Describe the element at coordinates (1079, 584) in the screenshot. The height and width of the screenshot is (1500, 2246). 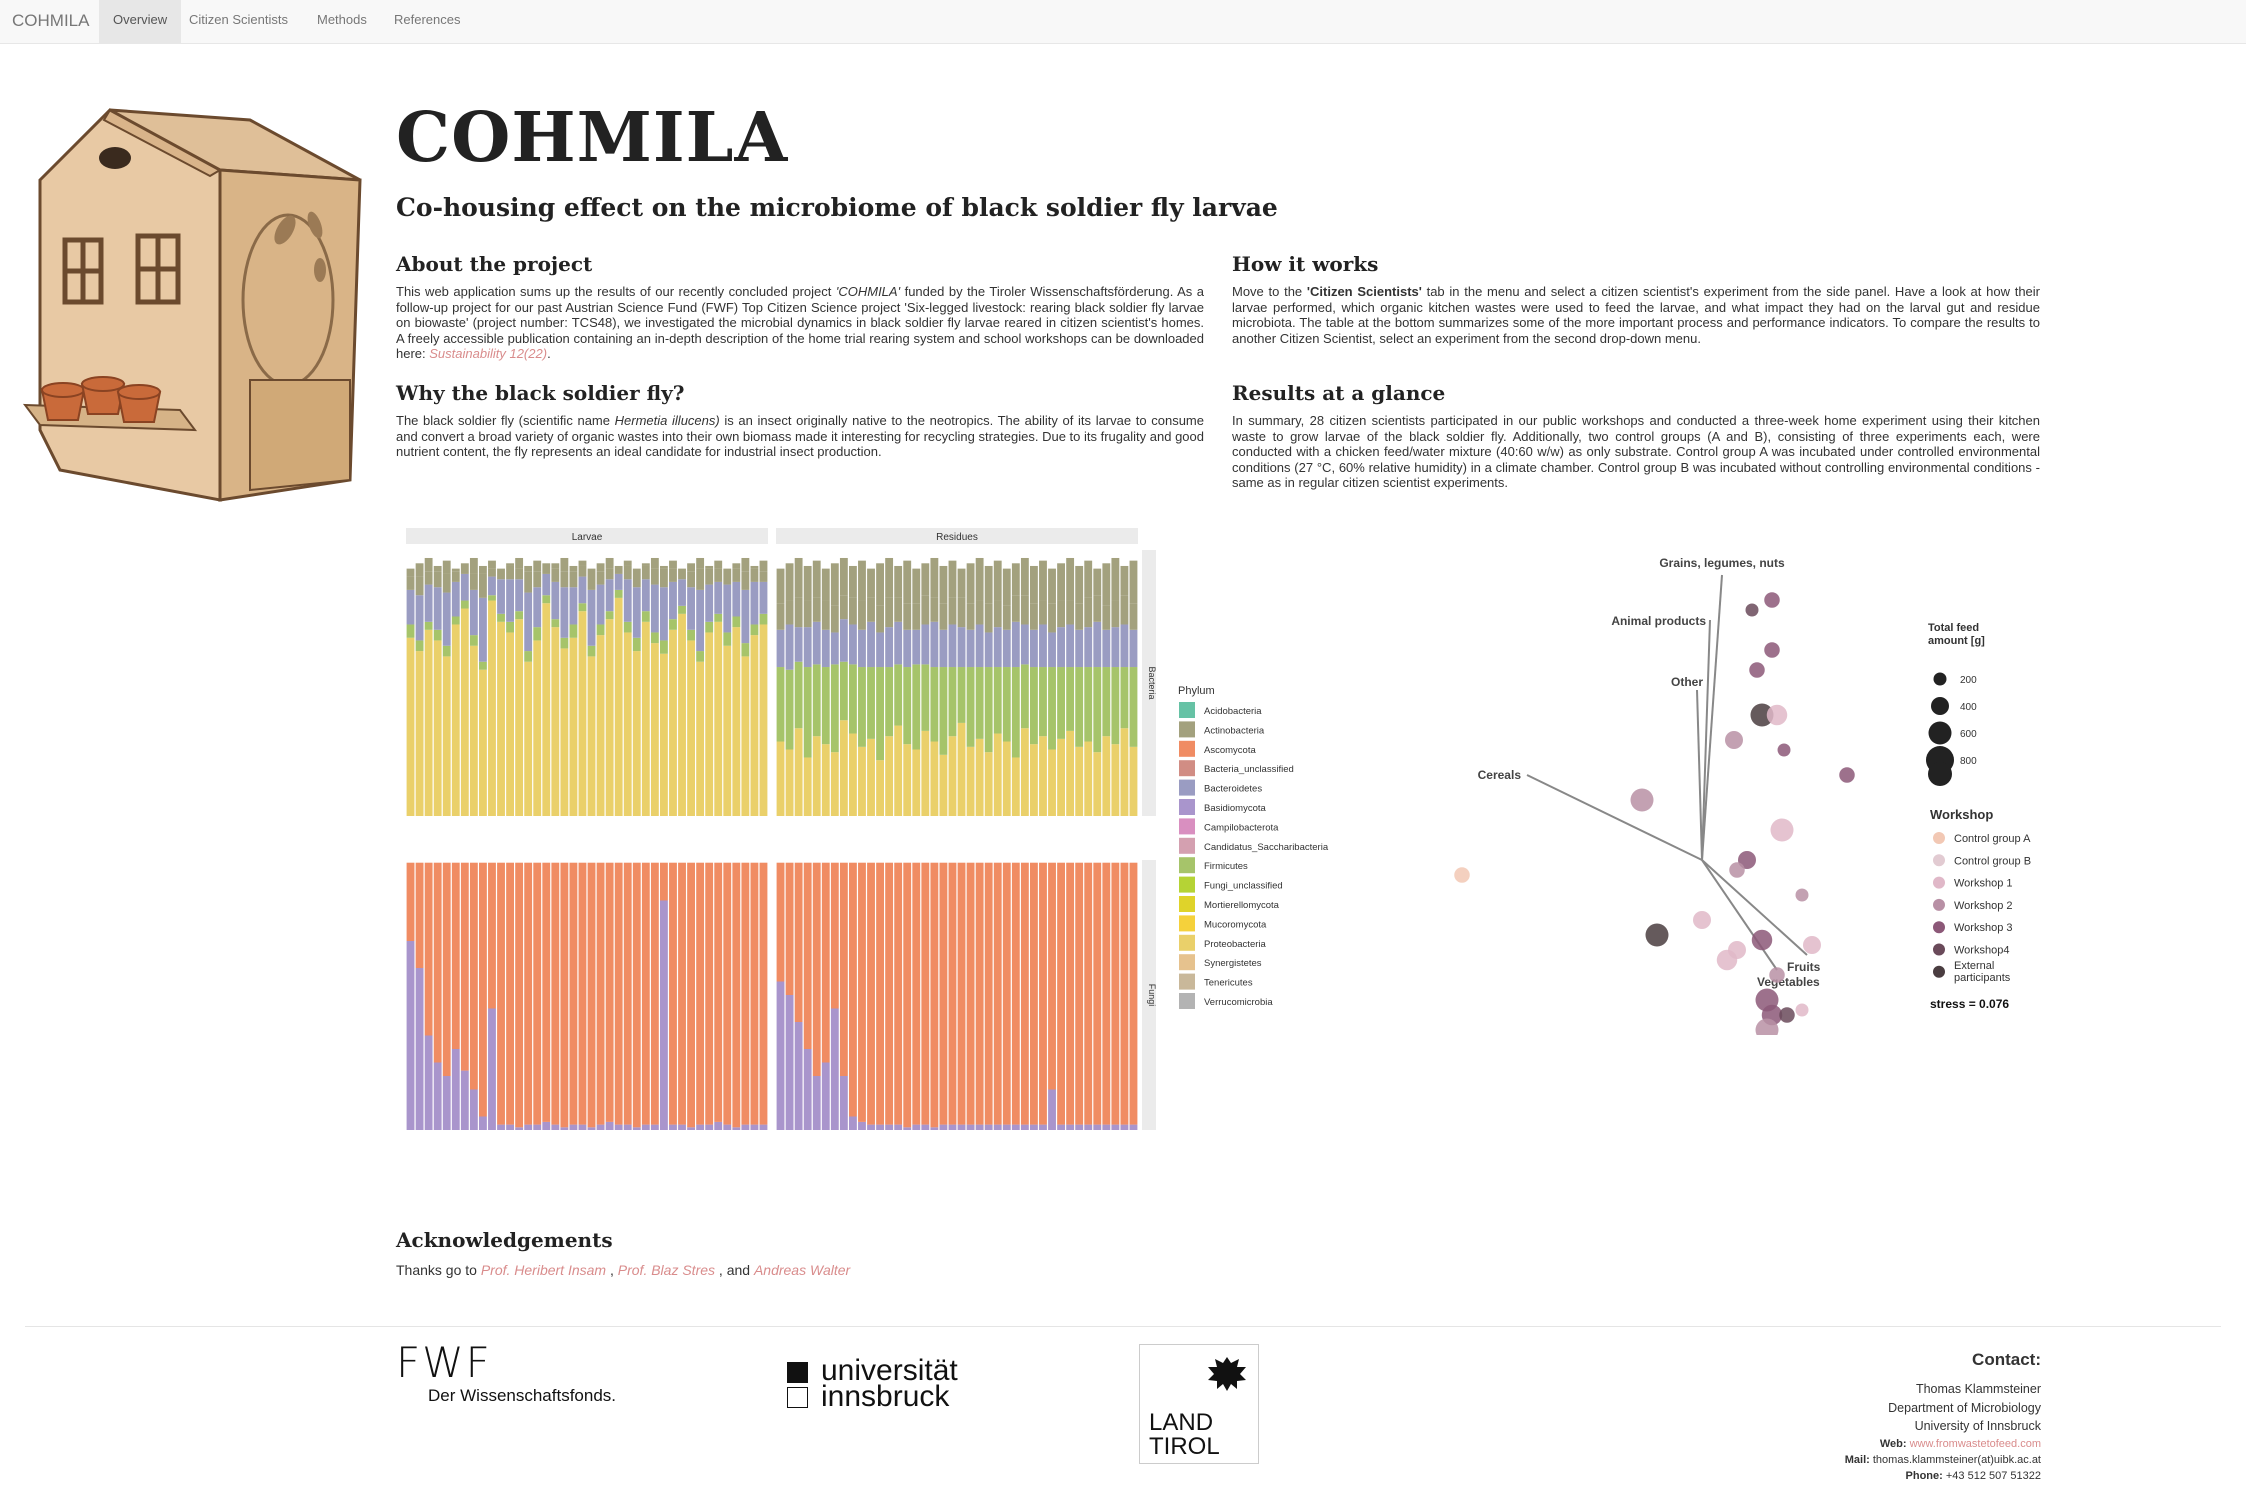
I see `bar-residues-bacteria-33-other` at that location.